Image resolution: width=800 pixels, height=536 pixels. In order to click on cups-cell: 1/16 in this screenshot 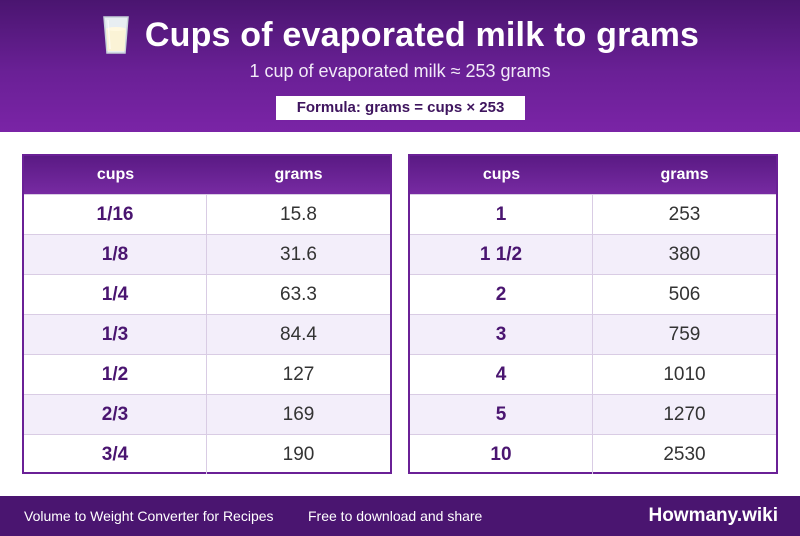, I will do `click(115, 214)`.